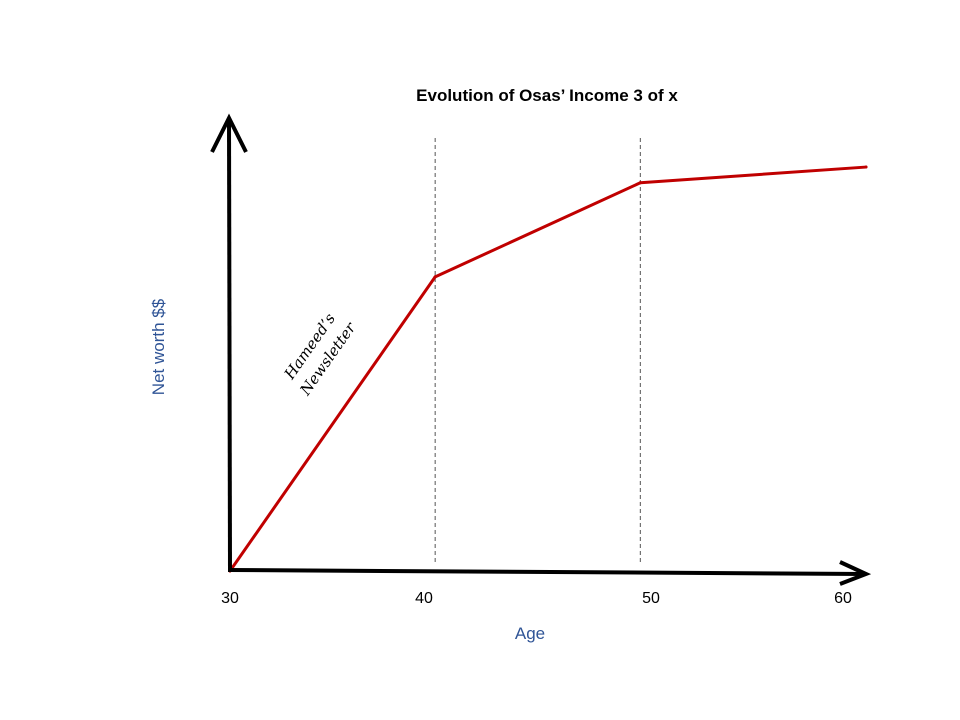 The height and width of the screenshot is (720, 960). Describe the element at coordinates (320, 355) in the screenshot. I see `annotation-newsletter: Hameed’s Newsletter` at that location.